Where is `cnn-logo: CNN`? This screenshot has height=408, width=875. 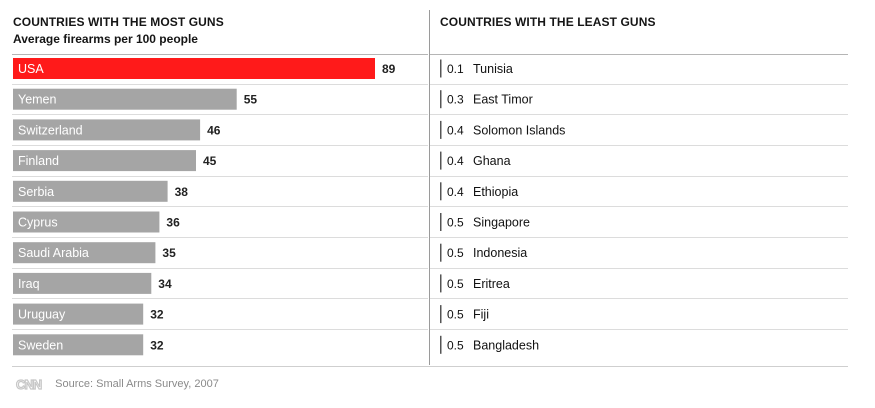 cnn-logo: CNN is located at coordinates (28, 384).